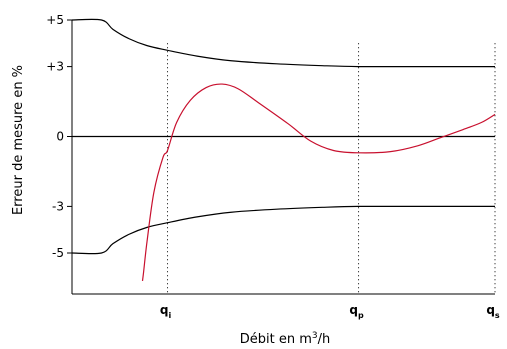 The image size is (507, 349). I want to click on x-tick-label: qp, so click(356, 311).